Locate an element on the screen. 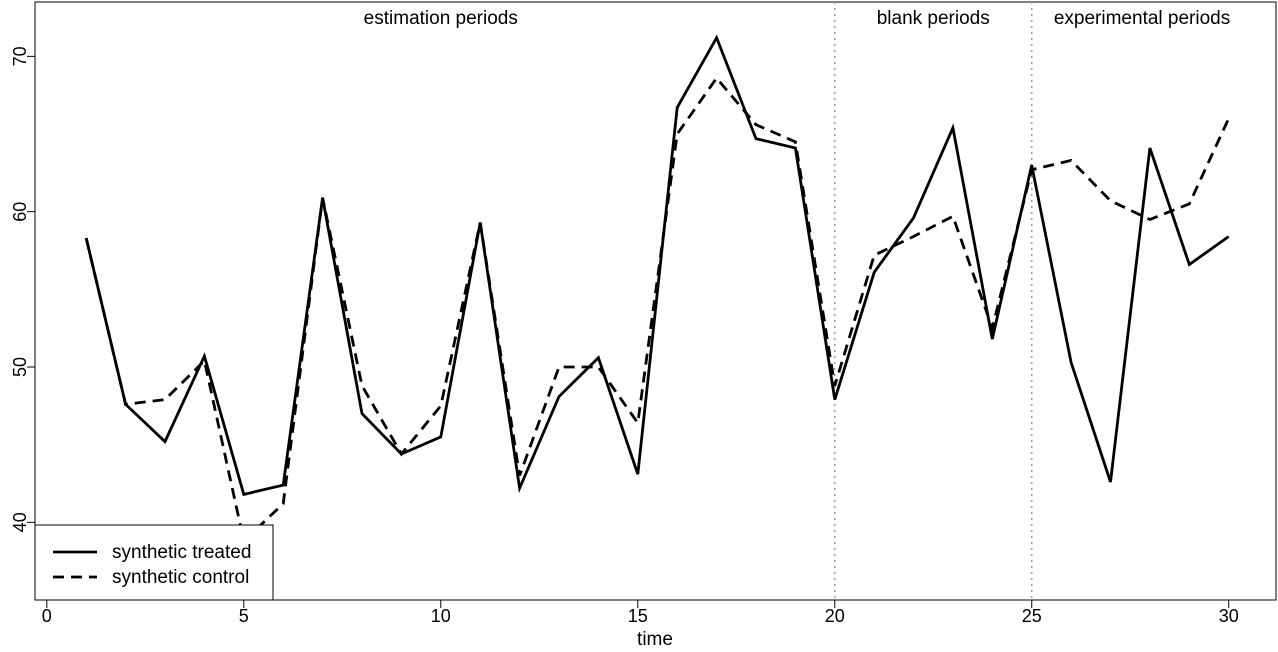 This screenshot has width=1278, height=652. period-label-3: experimental periods is located at coordinates (1142, 18).